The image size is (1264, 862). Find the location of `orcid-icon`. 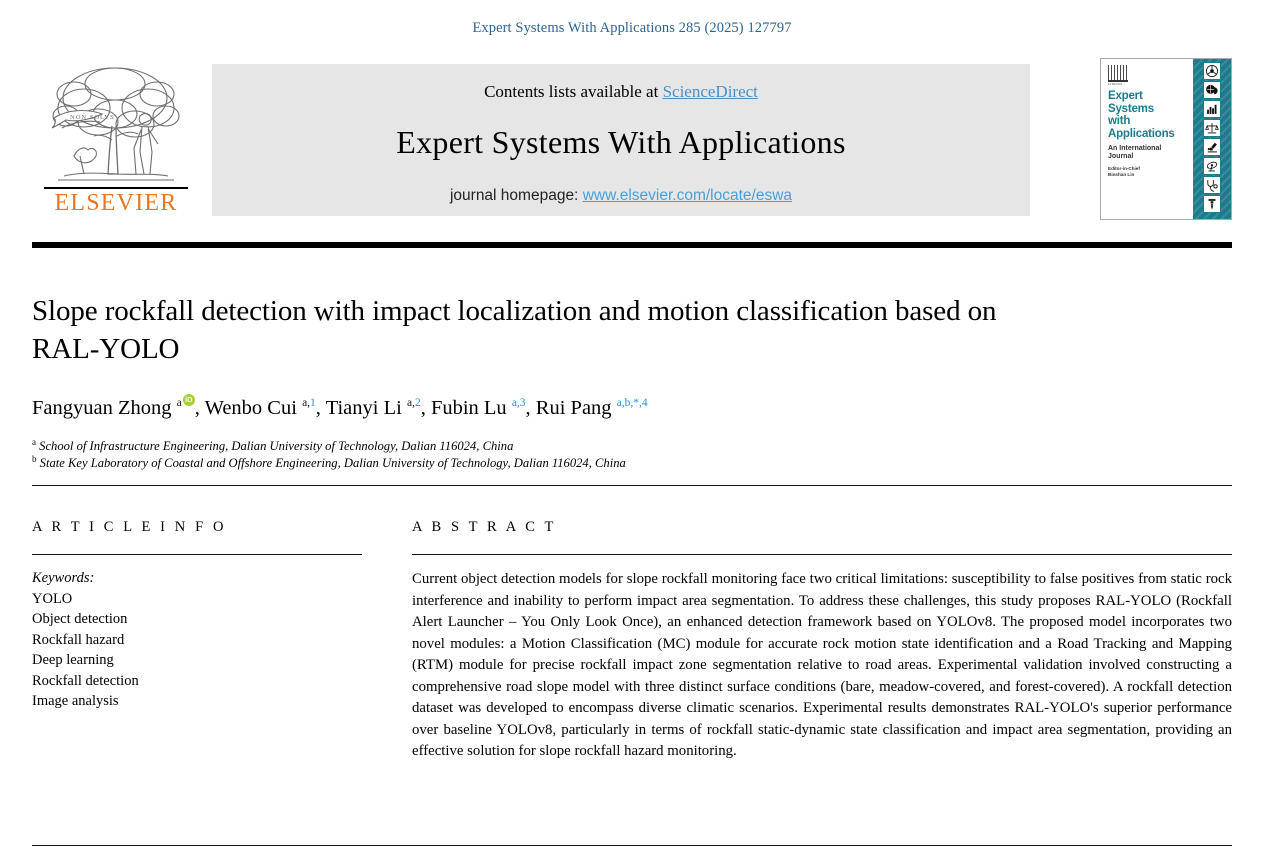

orcid-icon is located at coordinates (188, 399).